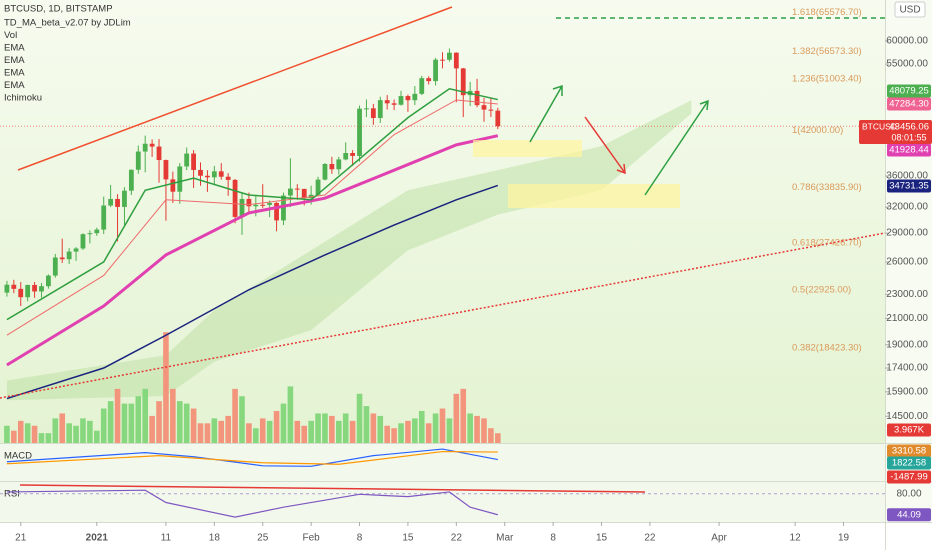  What do you see at coordinates (23, 98) in the screenshot?
I see `indicator-label: Ichimoku` at bounding box center [23, 98].